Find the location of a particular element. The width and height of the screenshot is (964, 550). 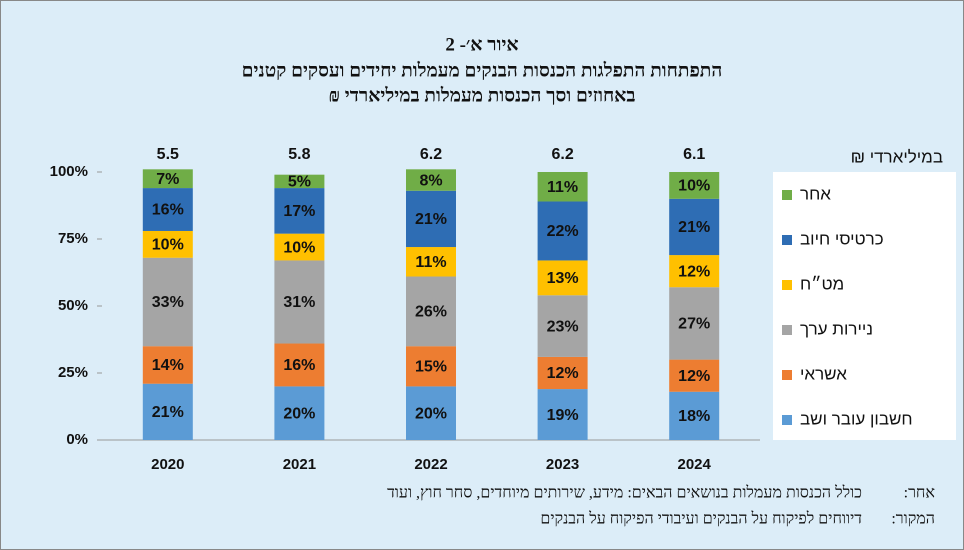

data-label: 17% is located at coordinates (299, 211).